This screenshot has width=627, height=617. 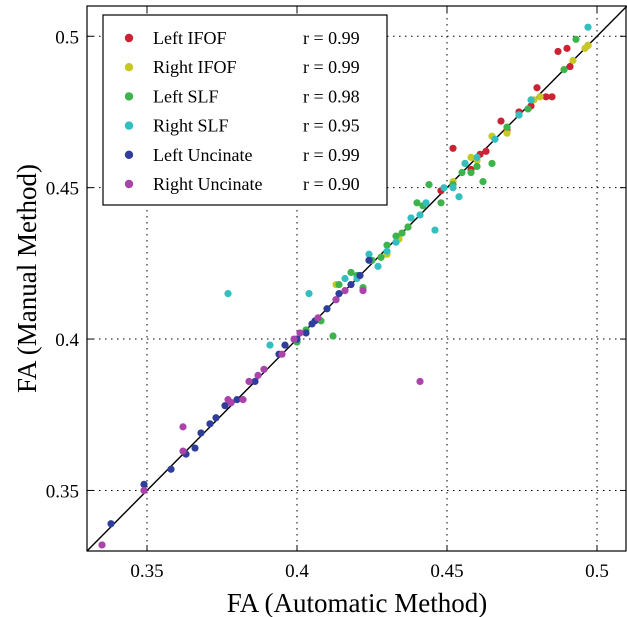 I want to click on legend-item: Left Uncinate r = 0.99, so click(x=242, y=155).